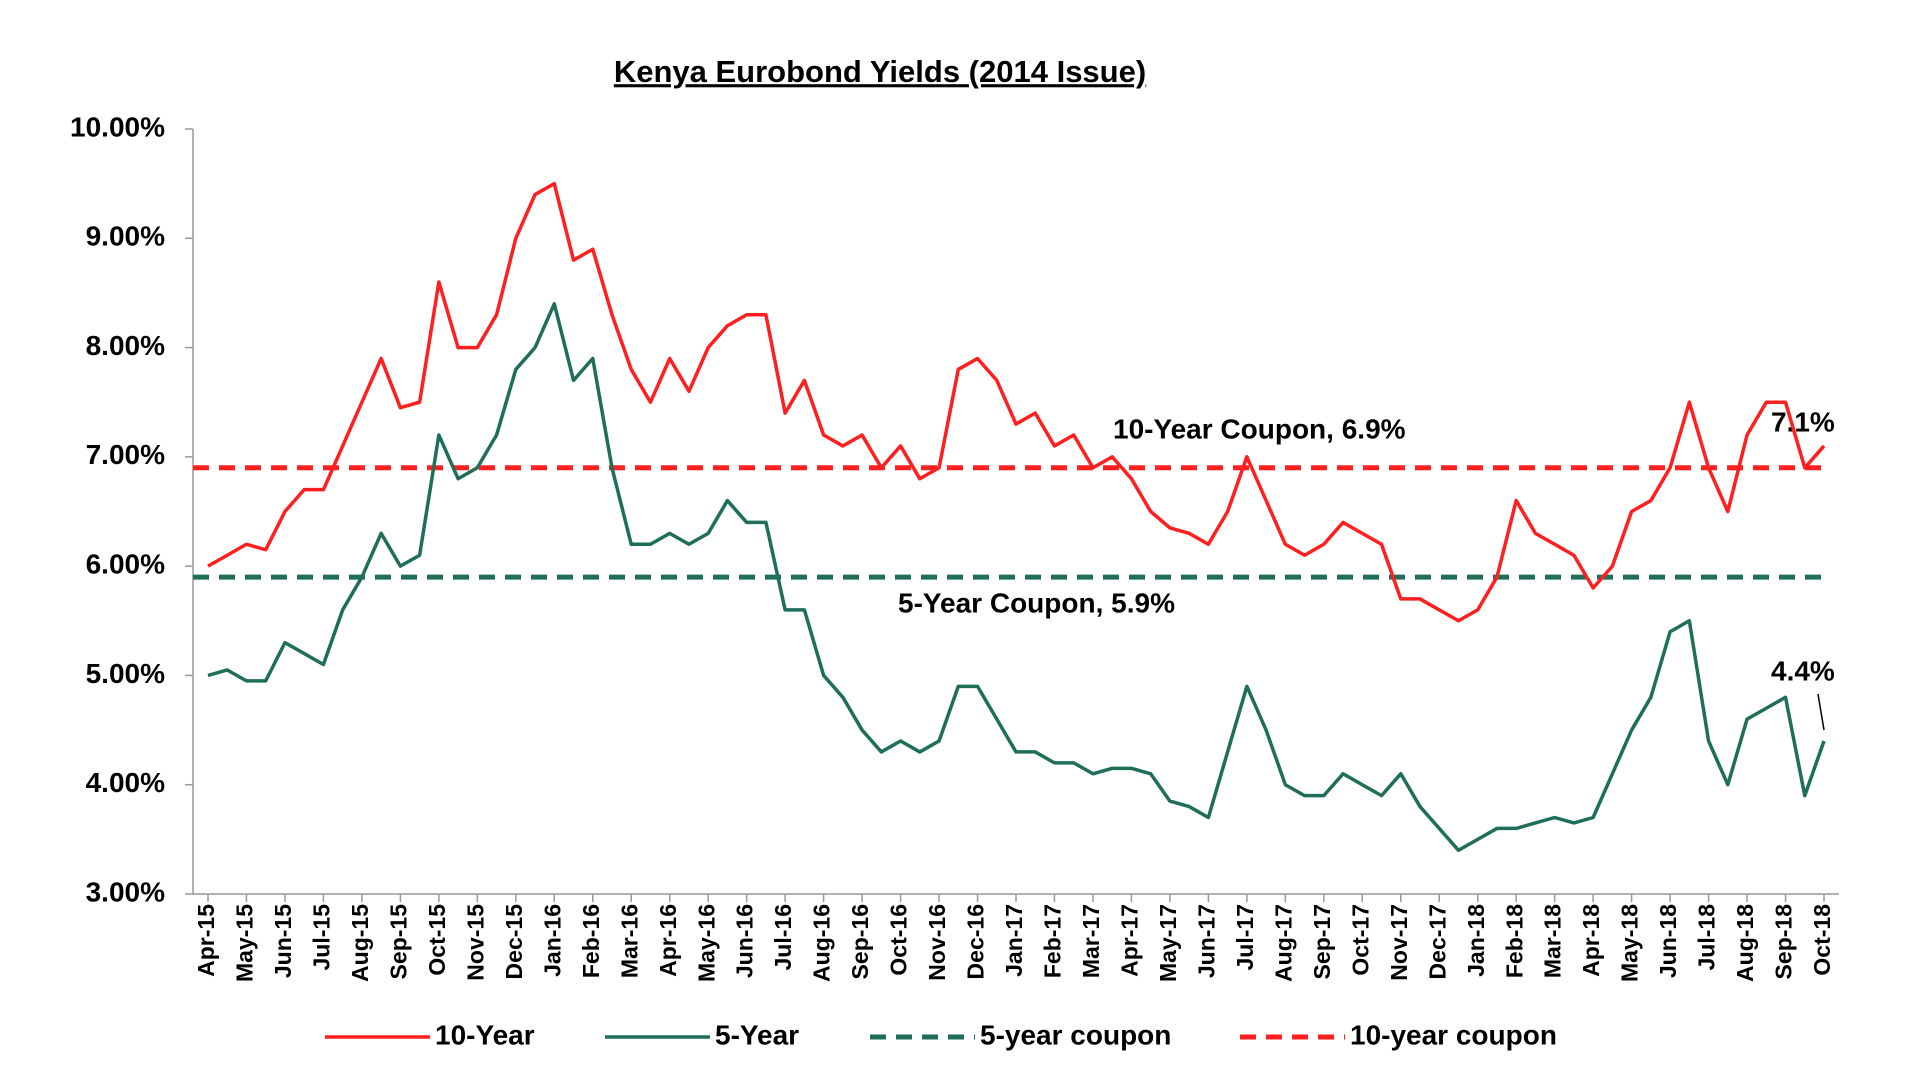  What do you see at coordinates (1707, 937) in the screenshot?
I see `x-tick-label: Jul-18` at bounding box center [1707, 937].